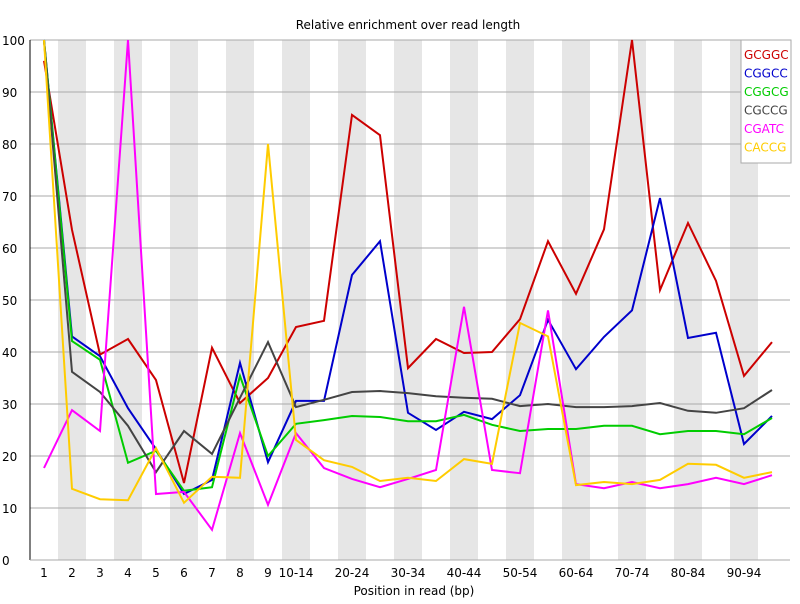  Describe the element at coordinates (576, 573) in the screenshot. I see `x-tick-label: 60-64` at that location.